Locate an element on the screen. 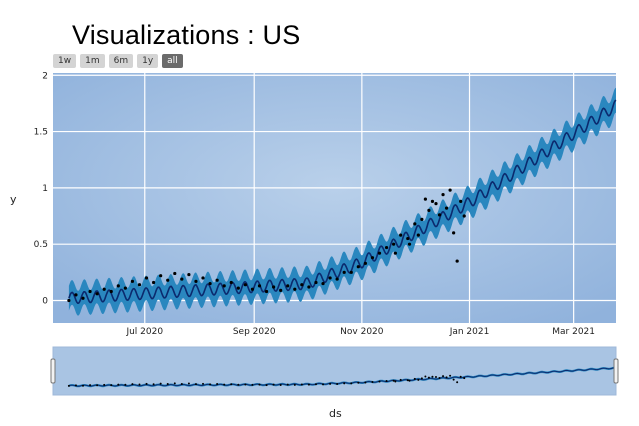 This screenshot has width=639, height=426. rangeslider-track is located at coordinates (334, 371).